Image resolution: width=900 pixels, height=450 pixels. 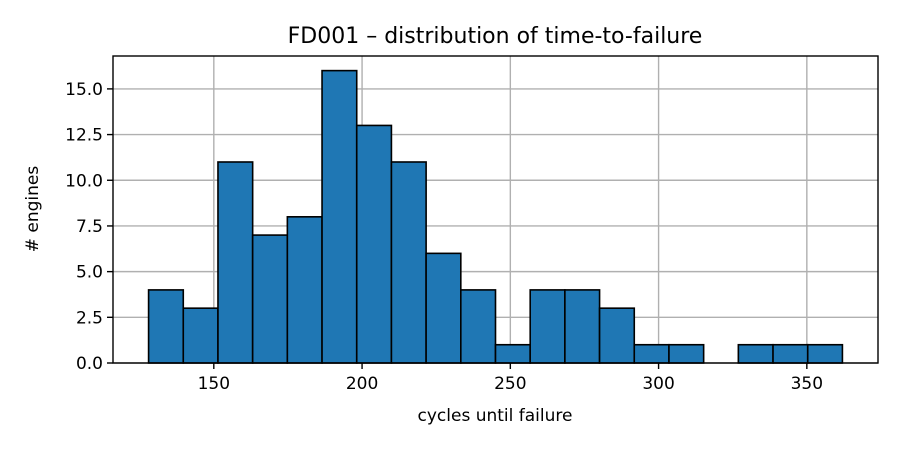 What do you see at coordinates (84, 90) in the screenshot?
I see `y-tick-label-6: 15.0` at bounding box center [84, 90].